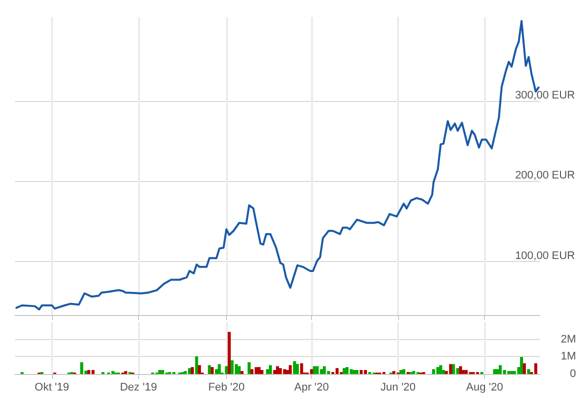 Image resolution: width=578 pixels, height=394 pixels. I want to click on y-tick-label: 0, so click(573, 374).